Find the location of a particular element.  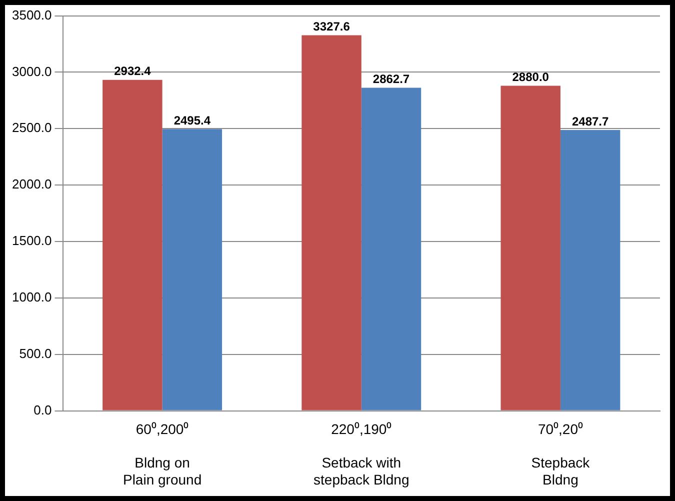

y-tick-label: 0.0 is located at coordinates (43, 410).